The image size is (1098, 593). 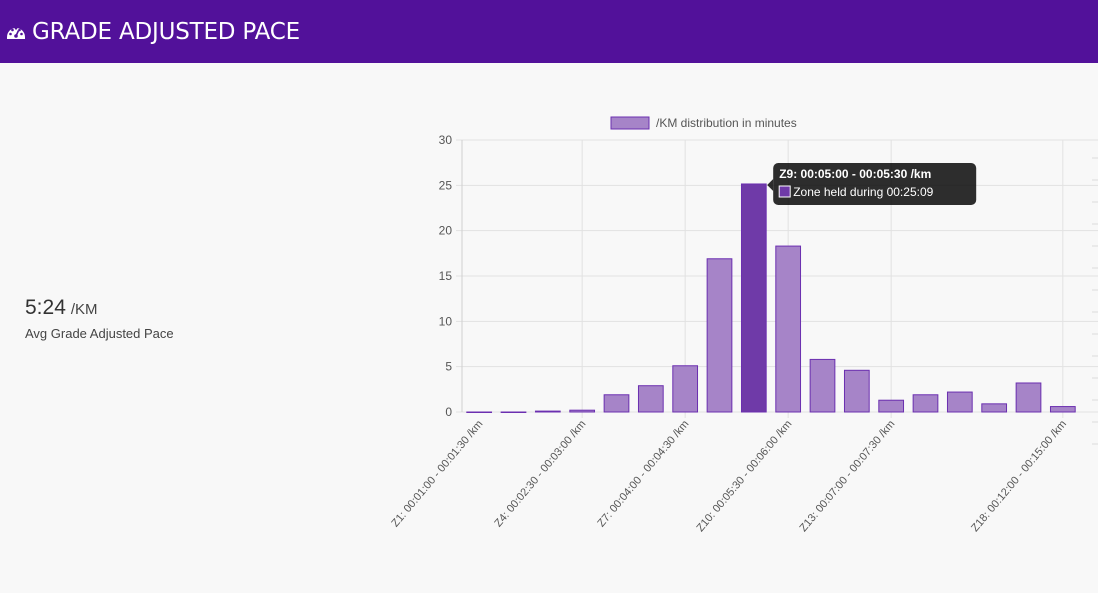 What do you see at coordinates (45, 307) in the screenshot?
I see `avg-gap-value: 5:24` at bounding box center [45, 307].